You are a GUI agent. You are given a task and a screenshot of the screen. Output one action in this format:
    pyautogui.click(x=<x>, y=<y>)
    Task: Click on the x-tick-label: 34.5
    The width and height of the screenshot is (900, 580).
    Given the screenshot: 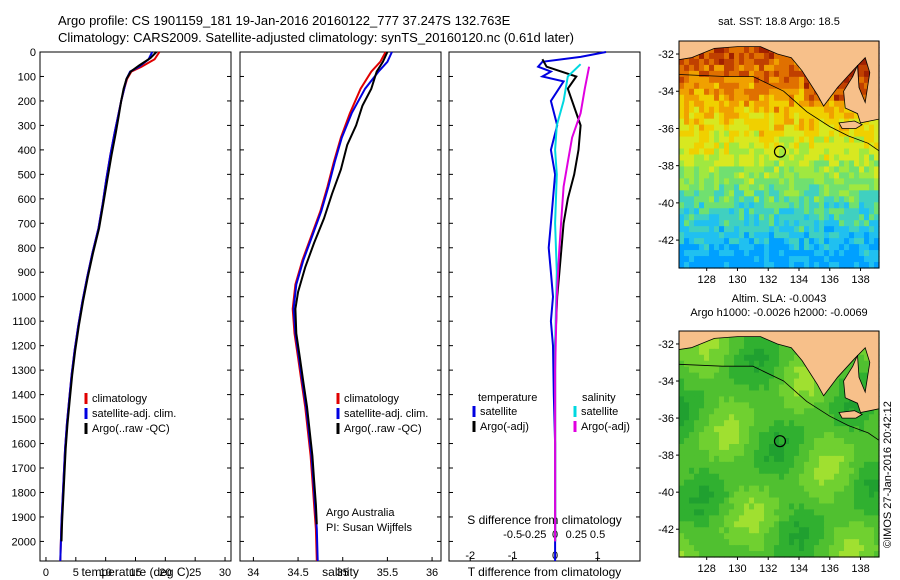 What is the action you would take?
    pyautogui.click(x=297, y=573)
    